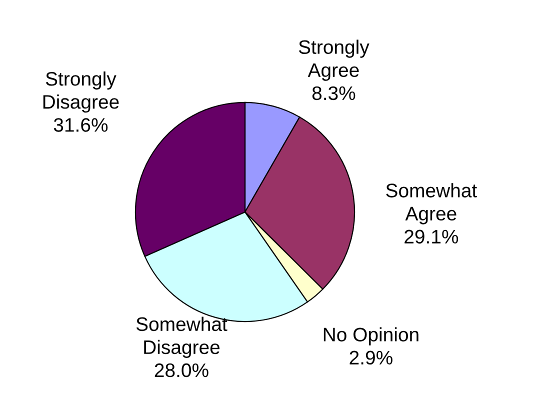 The image size is (539, 400). I want to click on slice-label: Somewhat Agree, so click(431, 203).